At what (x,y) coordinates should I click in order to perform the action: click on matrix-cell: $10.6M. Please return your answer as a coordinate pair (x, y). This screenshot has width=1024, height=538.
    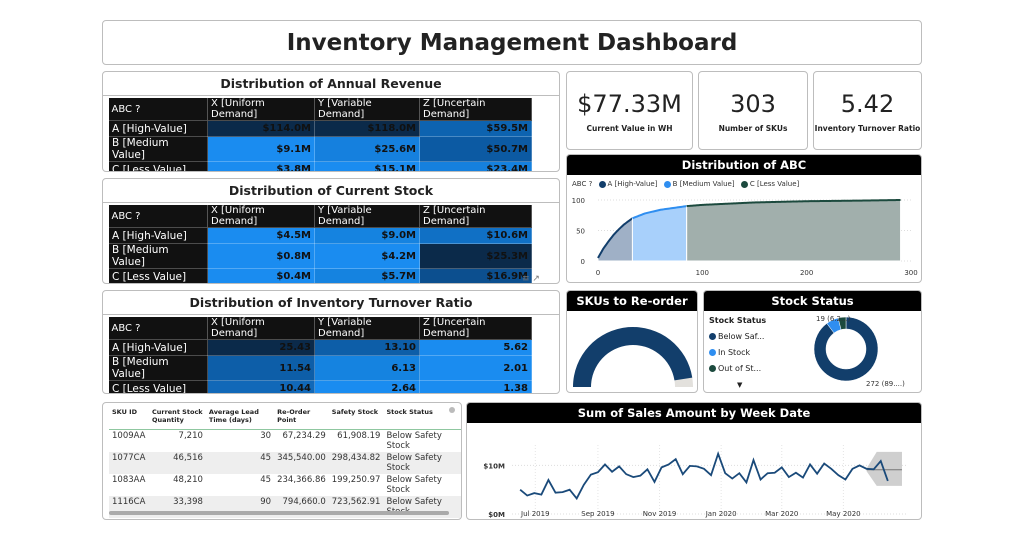
    Looking at the image, I should click on (475, 235).